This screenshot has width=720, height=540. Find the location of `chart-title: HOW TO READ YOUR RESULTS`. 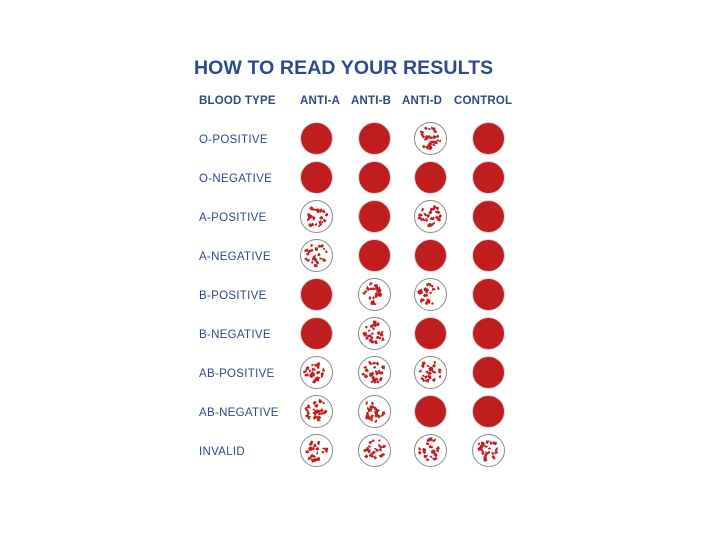

chart-title: HOW TO READ YOUR RESULTS is located at coordinates (344, 68).